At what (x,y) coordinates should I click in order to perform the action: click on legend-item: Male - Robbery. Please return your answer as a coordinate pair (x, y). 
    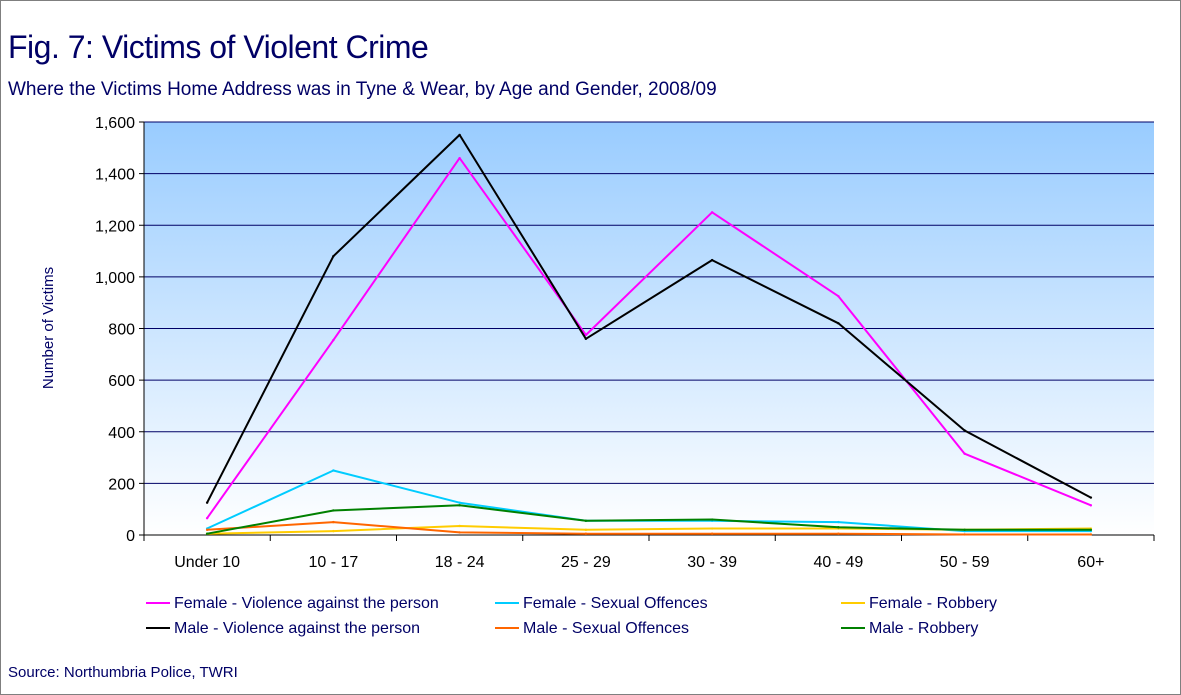
    Looking at the image, I should click on (909, 628).